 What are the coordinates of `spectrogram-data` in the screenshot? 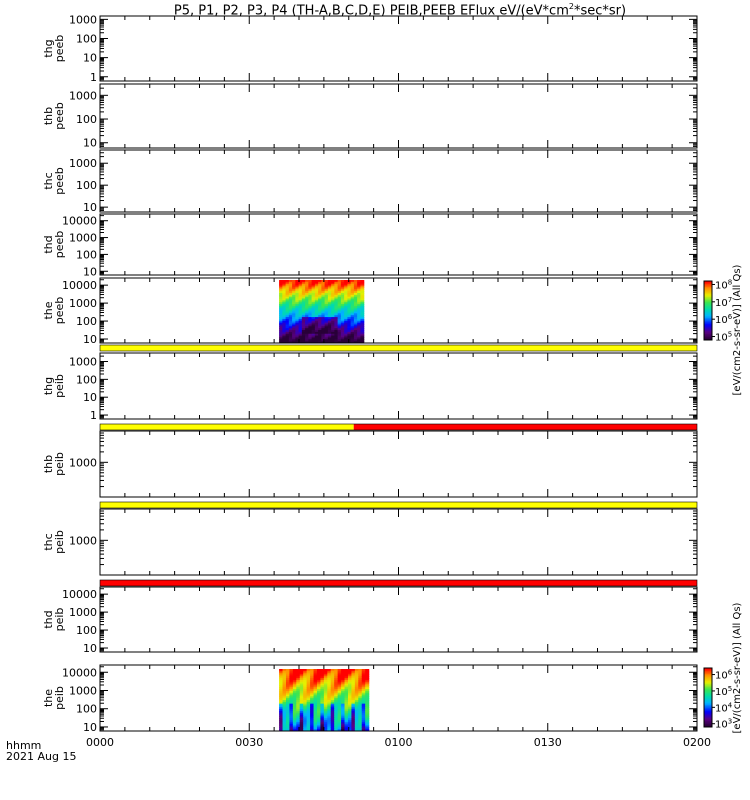 It's located at (324, 700).